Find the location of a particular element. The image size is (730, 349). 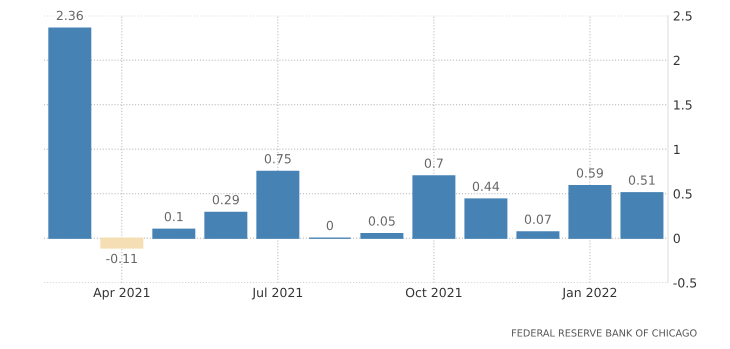

data-label: 0.7 is located at coordinates (433, 163).